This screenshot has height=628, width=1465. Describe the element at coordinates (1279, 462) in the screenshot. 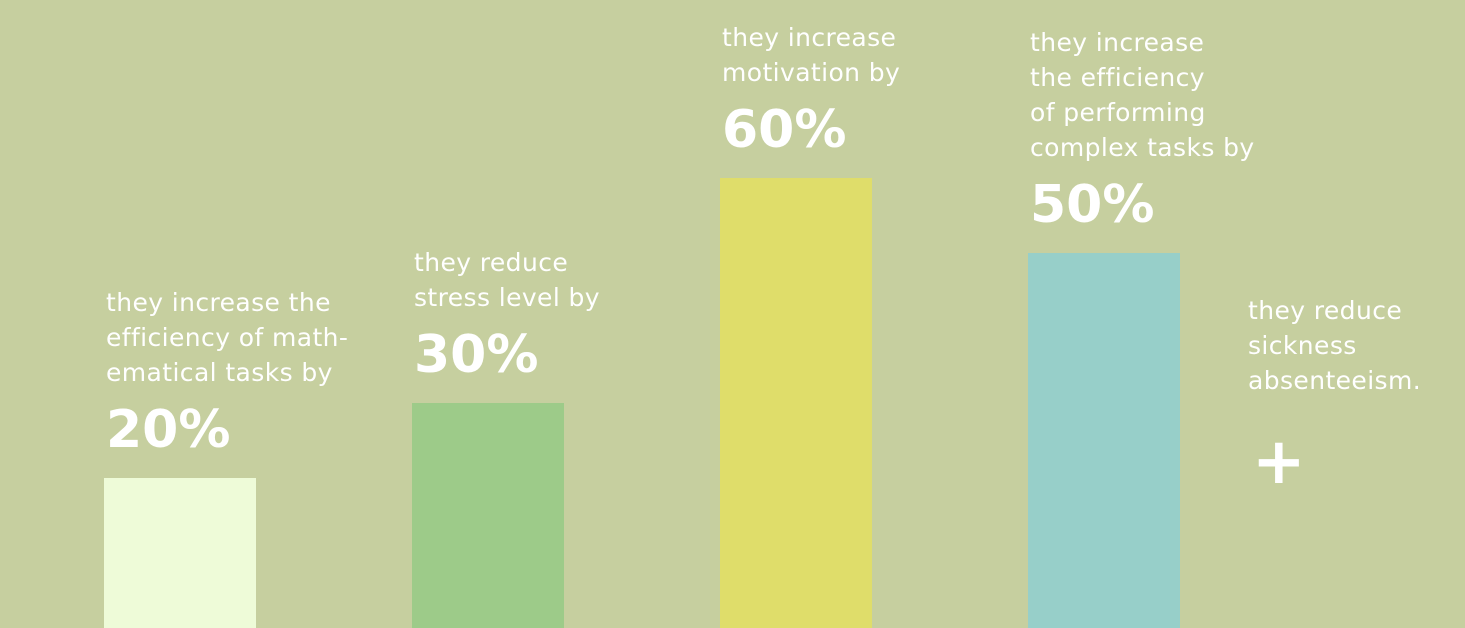

I see `plus-icon: +` at that location.